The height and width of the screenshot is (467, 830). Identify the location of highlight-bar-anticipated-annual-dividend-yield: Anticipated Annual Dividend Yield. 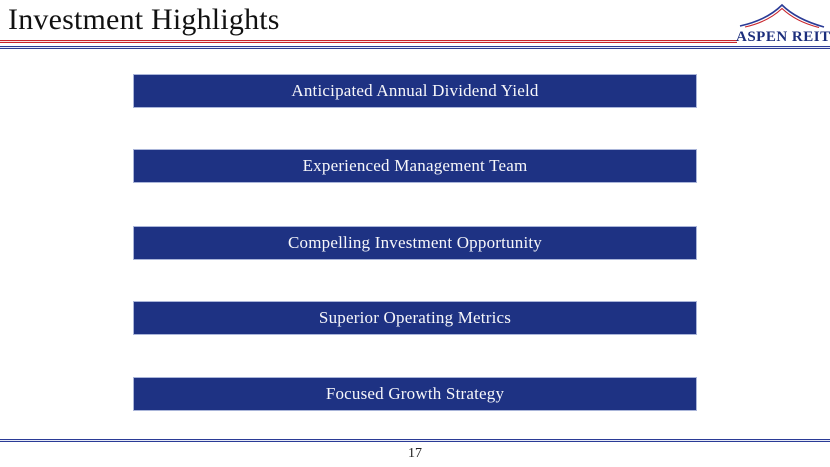
(415, 91).